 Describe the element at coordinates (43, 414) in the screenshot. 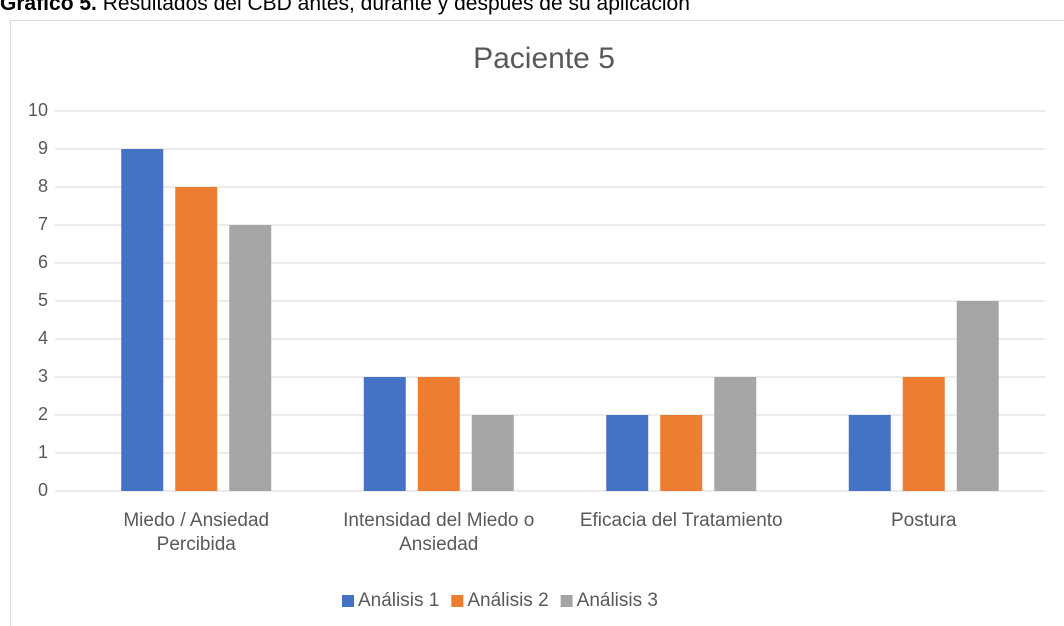

I see `y-tick-label: 2` at that location.